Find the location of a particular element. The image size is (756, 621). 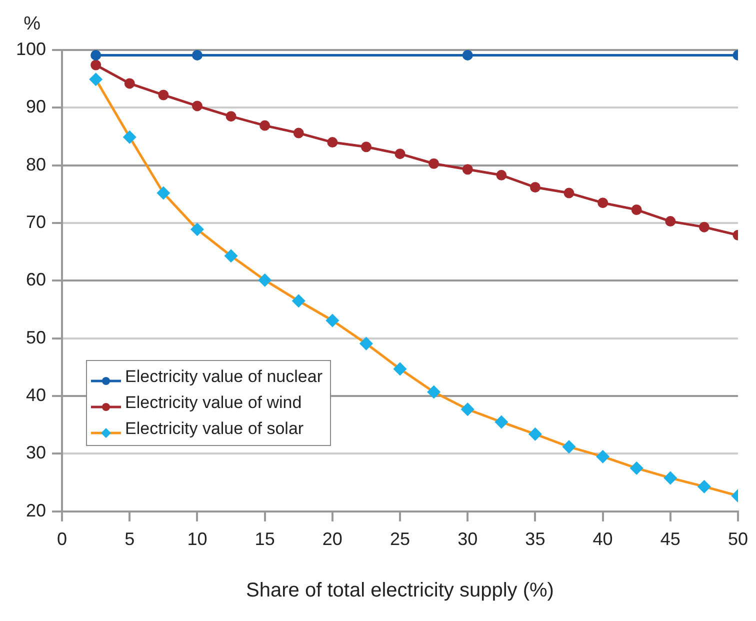

x-tick-label: 30 is located at coordinates (468, 539).